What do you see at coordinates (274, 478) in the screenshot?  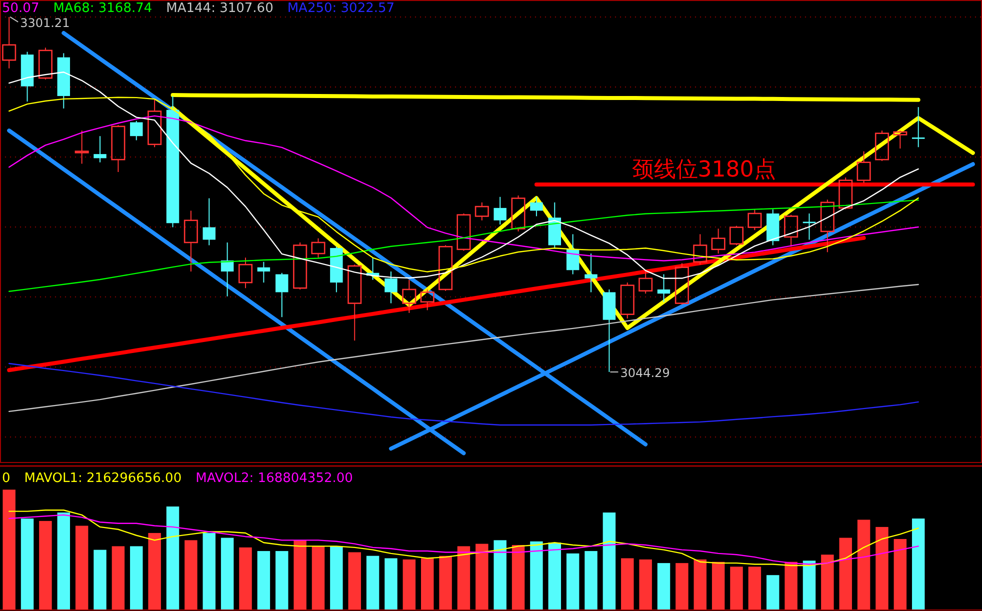 I see `text: MAVOL2: 168804352.00` at bounding box center [274, 478].